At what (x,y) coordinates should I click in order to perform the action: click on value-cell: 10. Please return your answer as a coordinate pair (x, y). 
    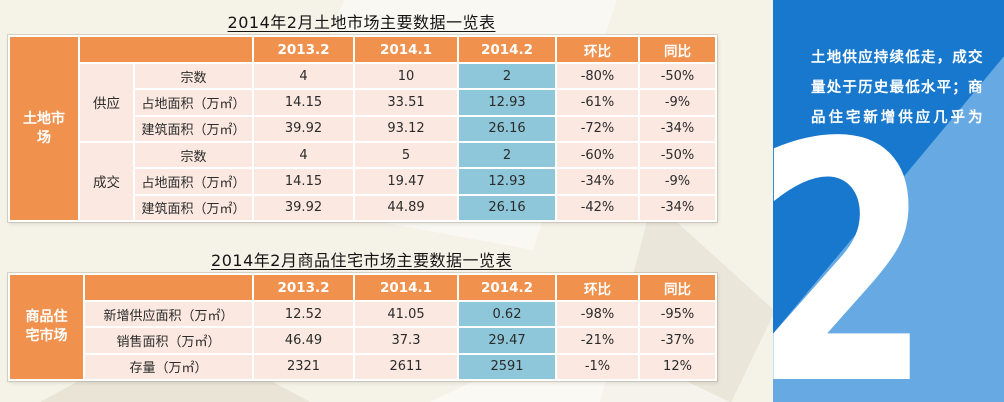
    Looking at the image, I should click on (406, 76).